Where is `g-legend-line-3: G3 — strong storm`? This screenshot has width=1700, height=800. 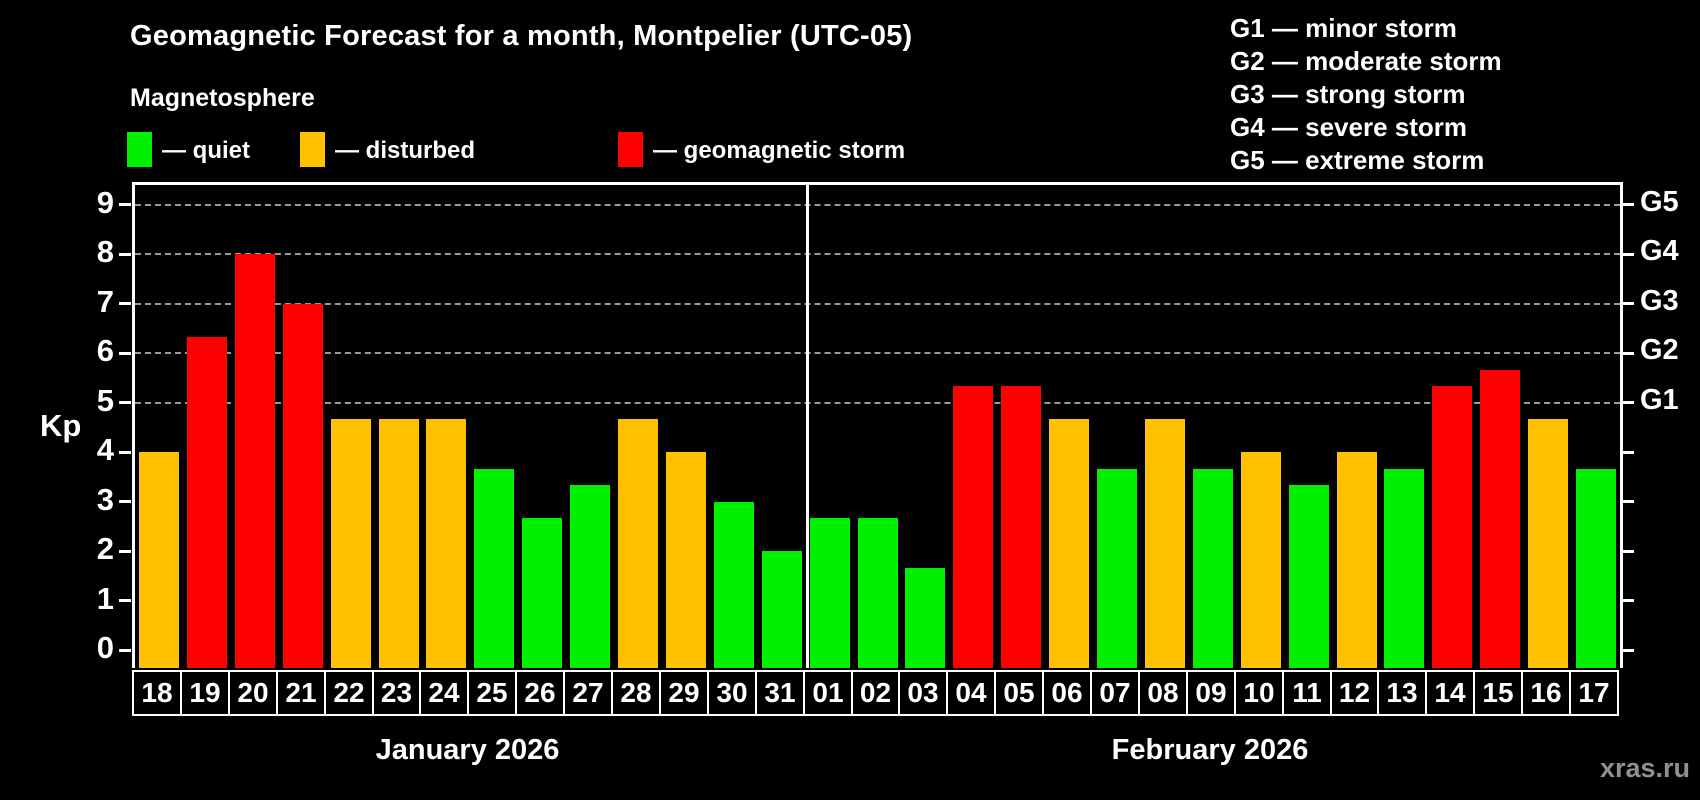 g-legend-line-3: G3 — strong storm is located at coordinates (1348, 94).